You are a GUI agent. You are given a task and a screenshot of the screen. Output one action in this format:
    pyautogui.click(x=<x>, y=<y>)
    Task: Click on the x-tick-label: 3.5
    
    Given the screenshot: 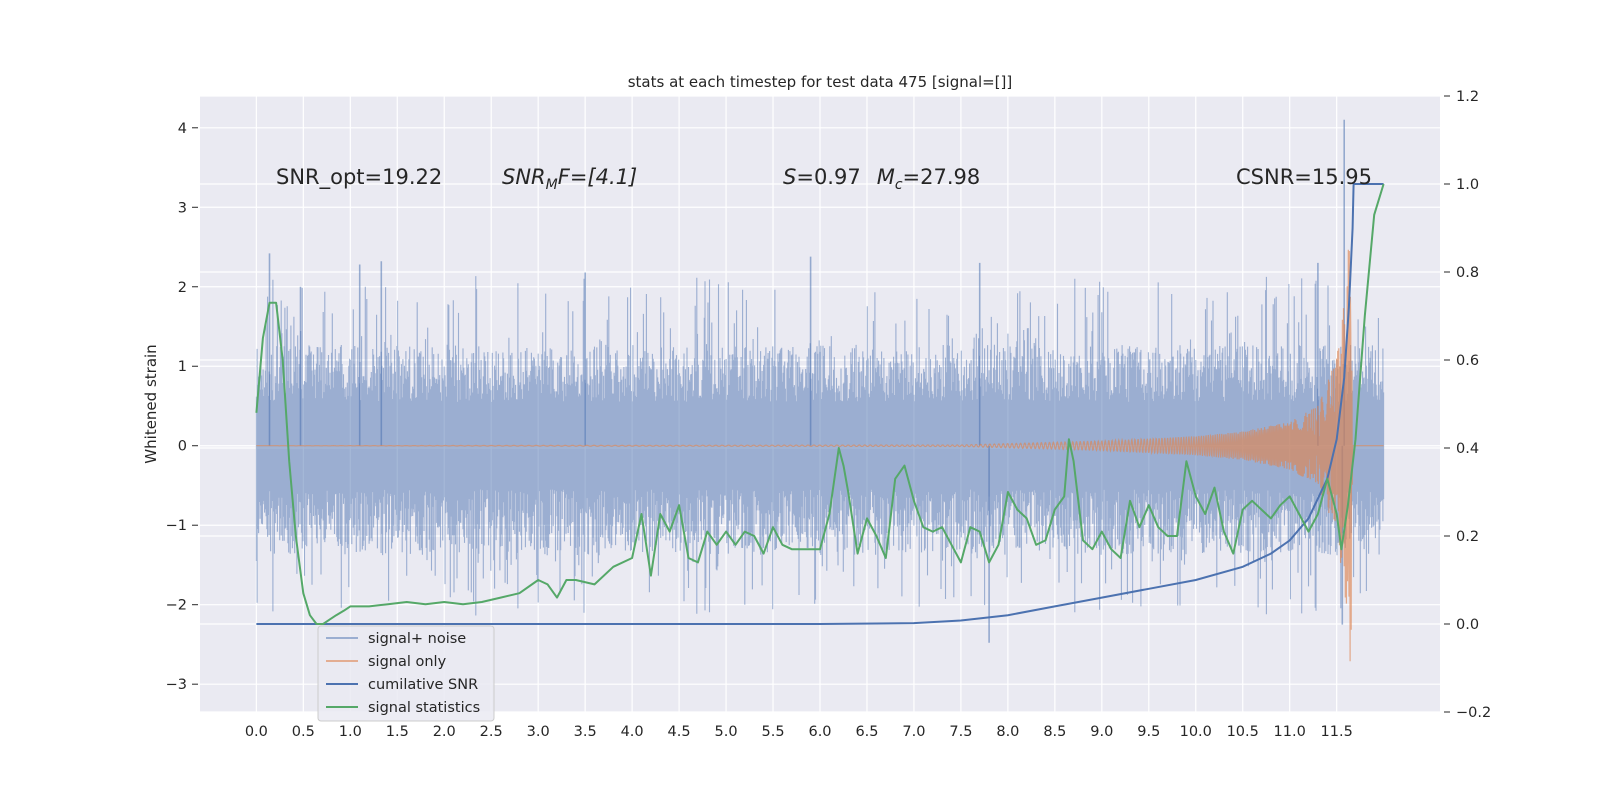 What is the action you would take?
    pyautogui.click(x=585, y=732)
    